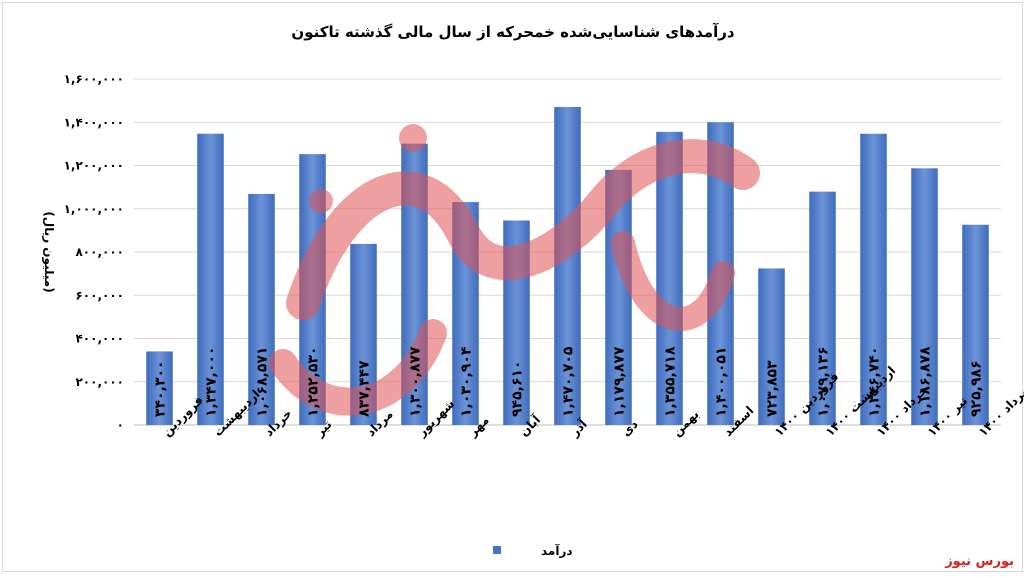 The width and height of the screenshot is (1027, 578). Describe the element at coordinates (518, 388) in the screenshot. I see `data-label: ۹۴۵,۶۱۰` at that location.